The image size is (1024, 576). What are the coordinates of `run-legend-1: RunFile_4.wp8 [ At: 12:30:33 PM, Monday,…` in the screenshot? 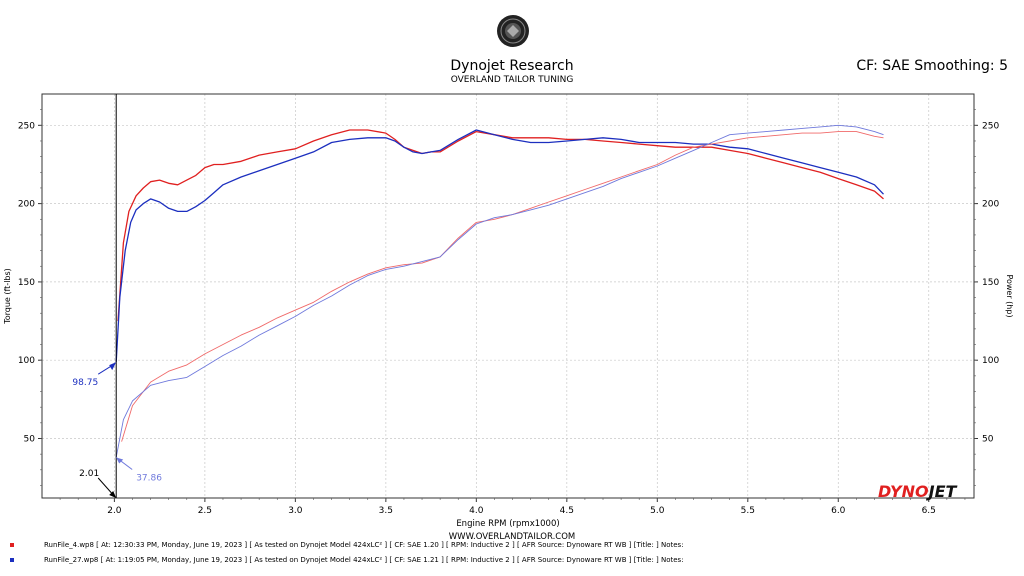 It's located at (347, 545).